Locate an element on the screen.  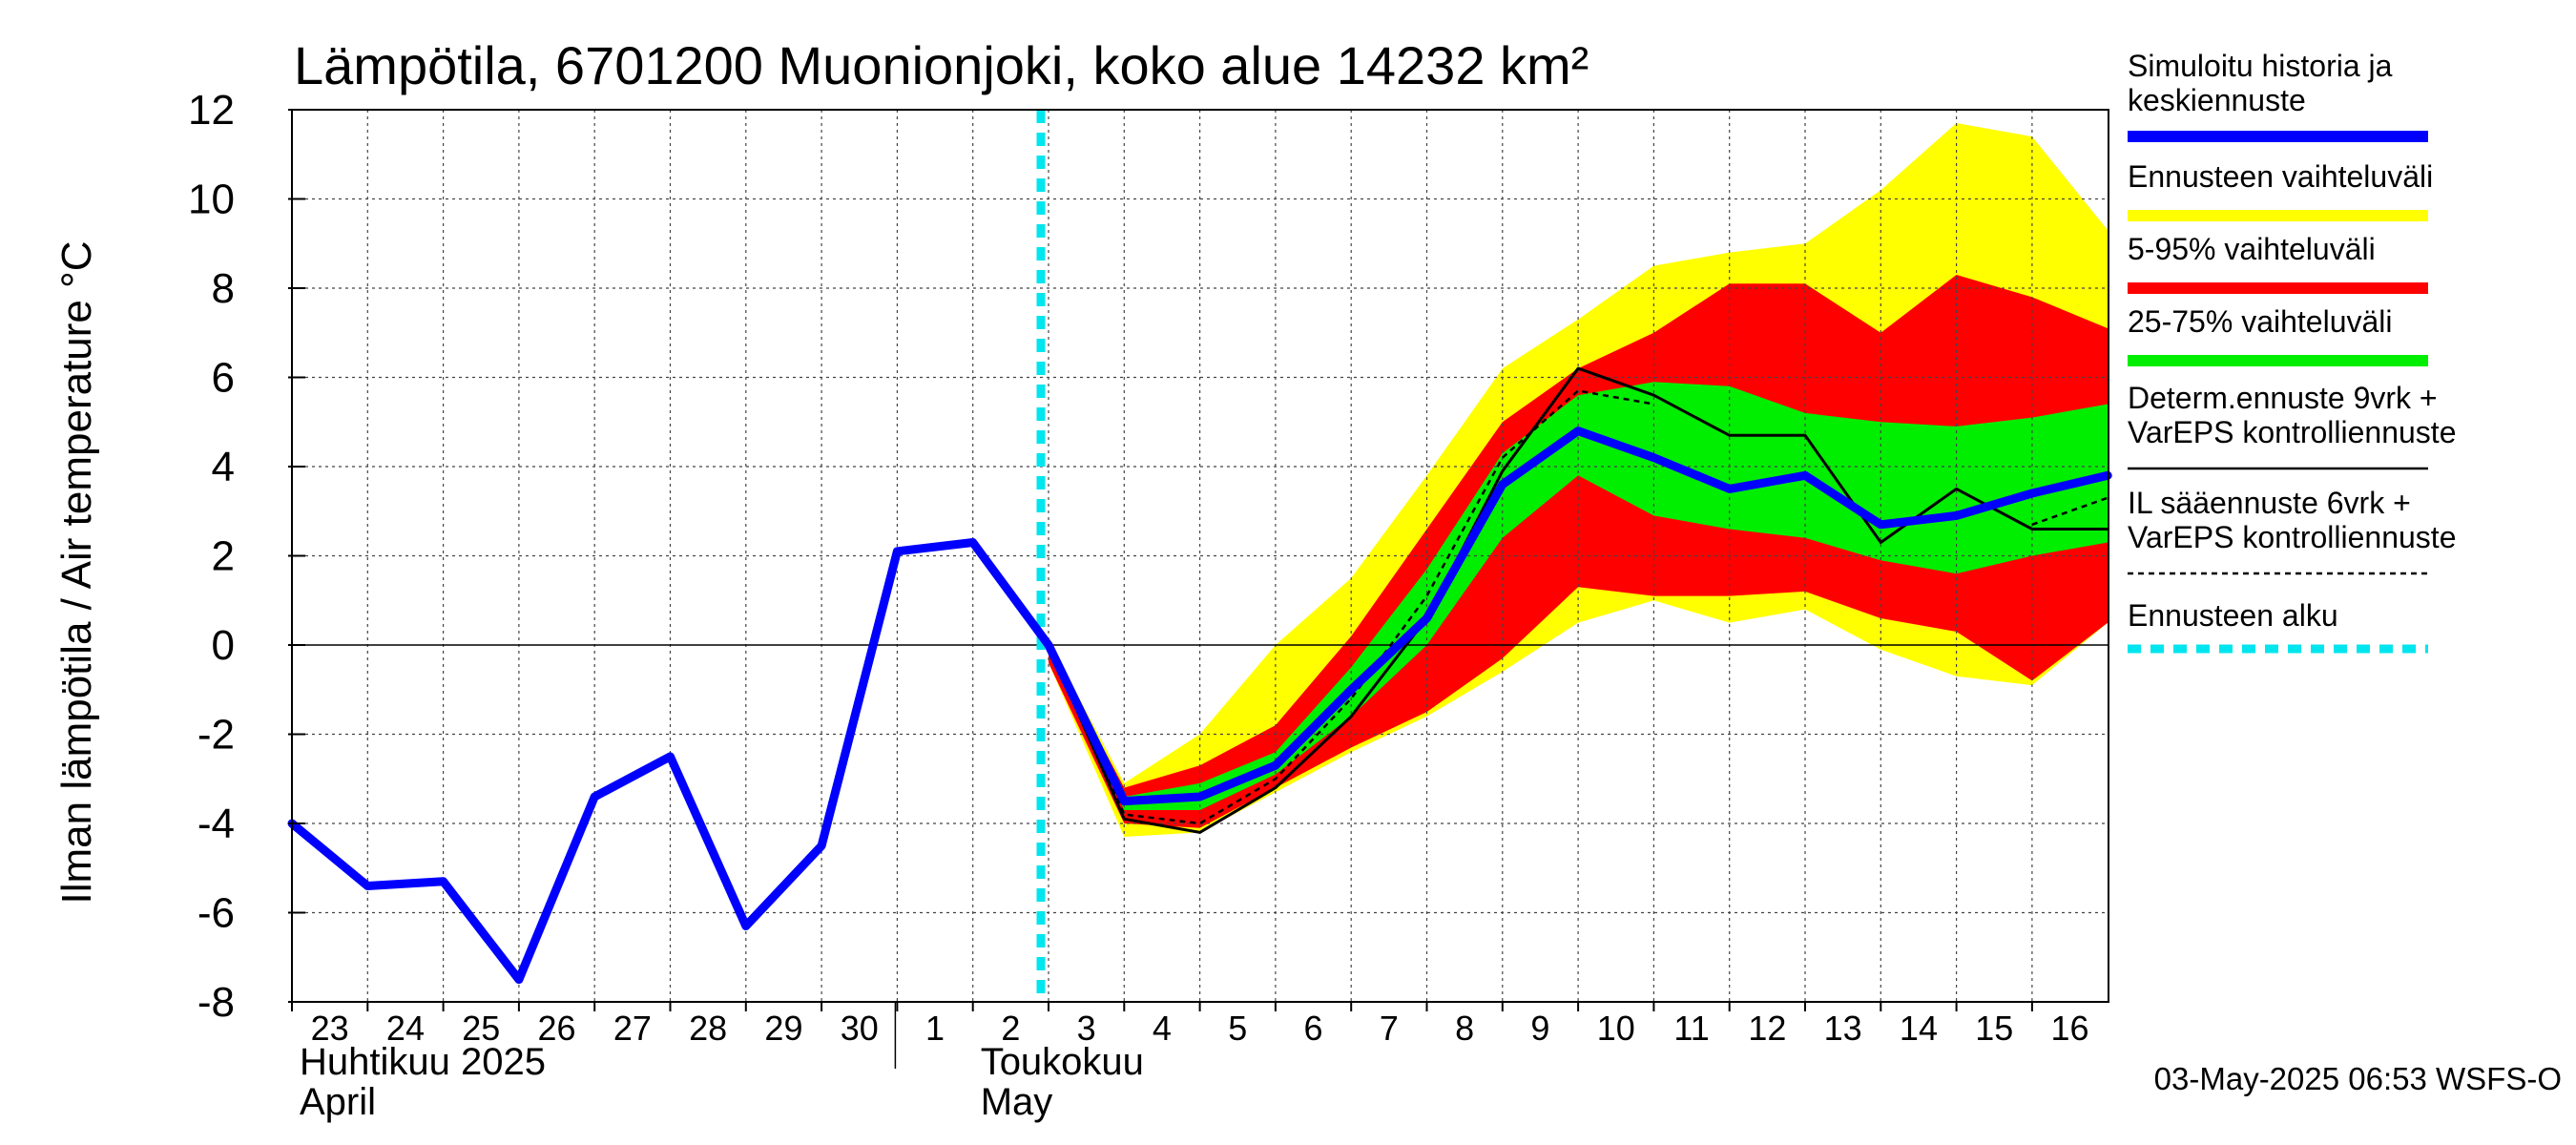
month-label-en: May is located at coordinates (1017, 1102).